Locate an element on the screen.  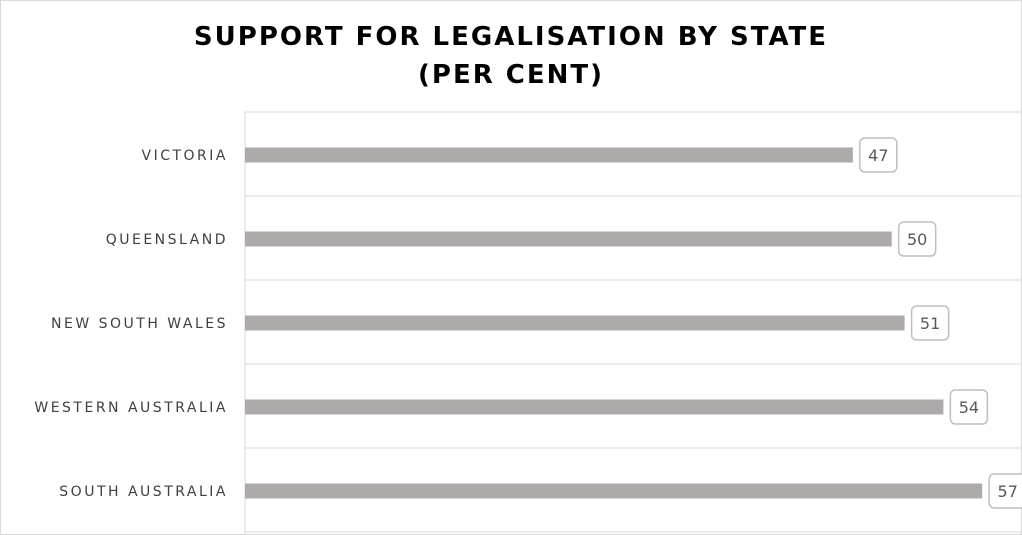
data-label: 47 is located at coordinates (878, 155).